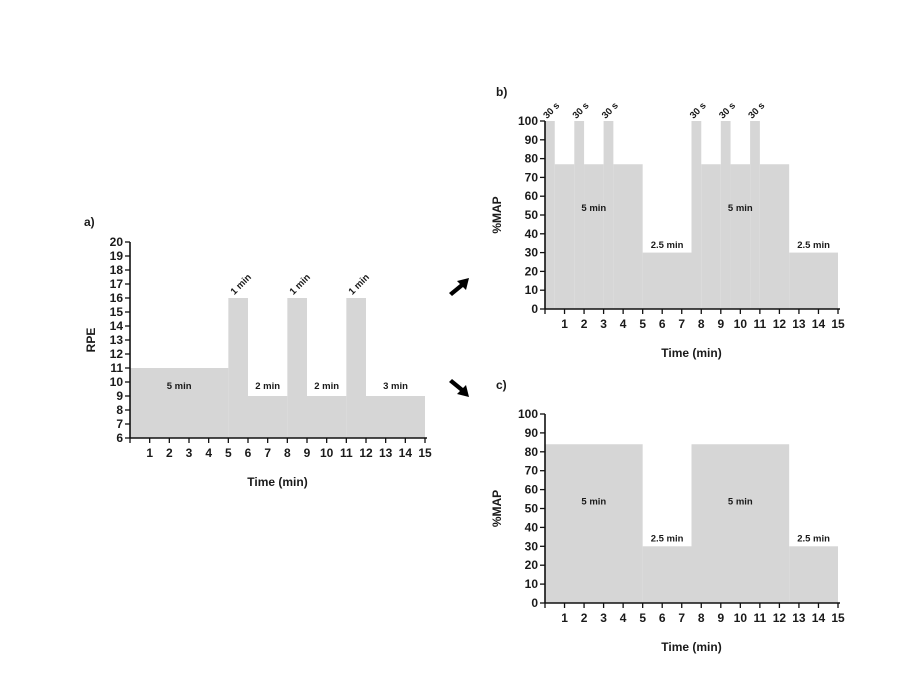  I want to click on panel-letter: b), so click(501, 92).